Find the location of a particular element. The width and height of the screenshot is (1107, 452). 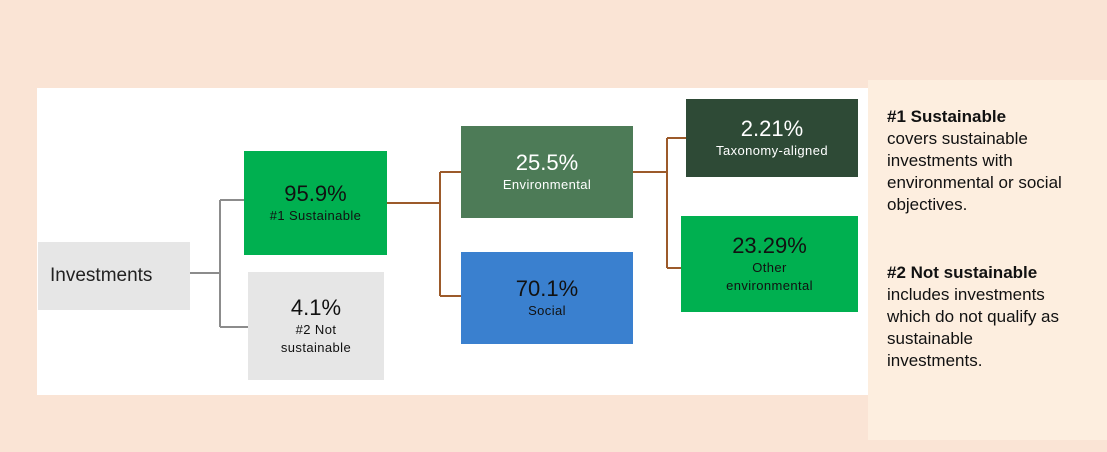

node-sustainable: 95.9% #1 Sustainable is located at coordinates (315, 203).